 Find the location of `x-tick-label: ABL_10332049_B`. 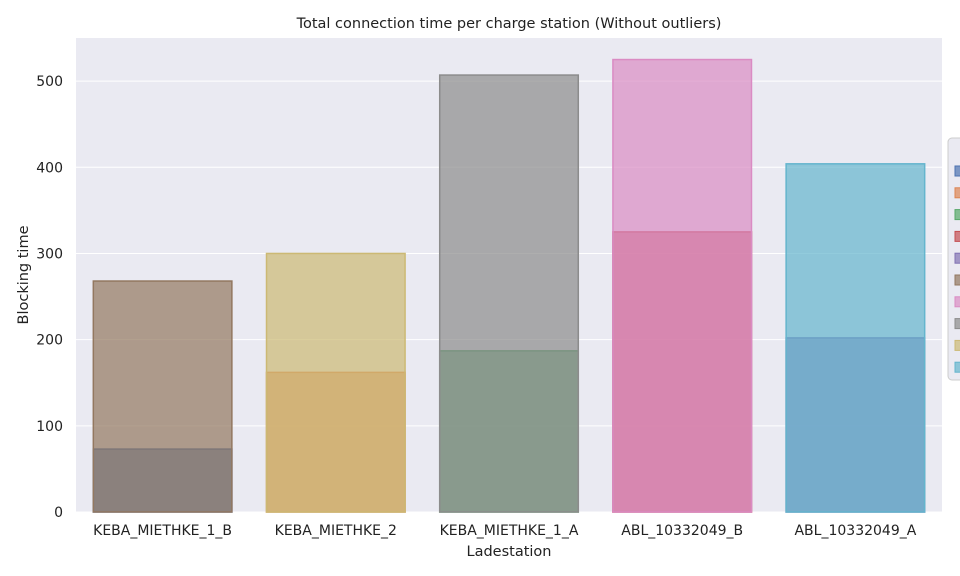

x-tick-label: ABL_10332049_B is located at coordinates (682, 531).